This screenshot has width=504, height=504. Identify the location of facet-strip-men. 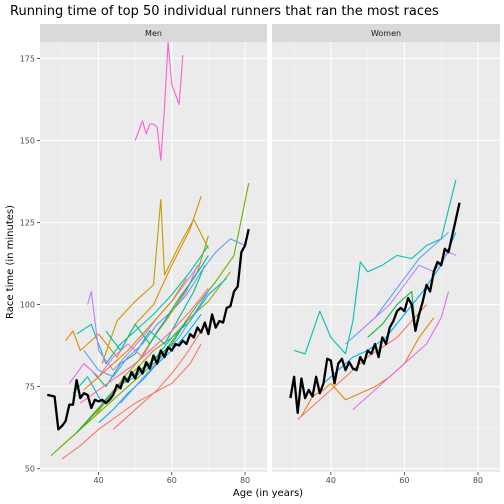
(153, 33).